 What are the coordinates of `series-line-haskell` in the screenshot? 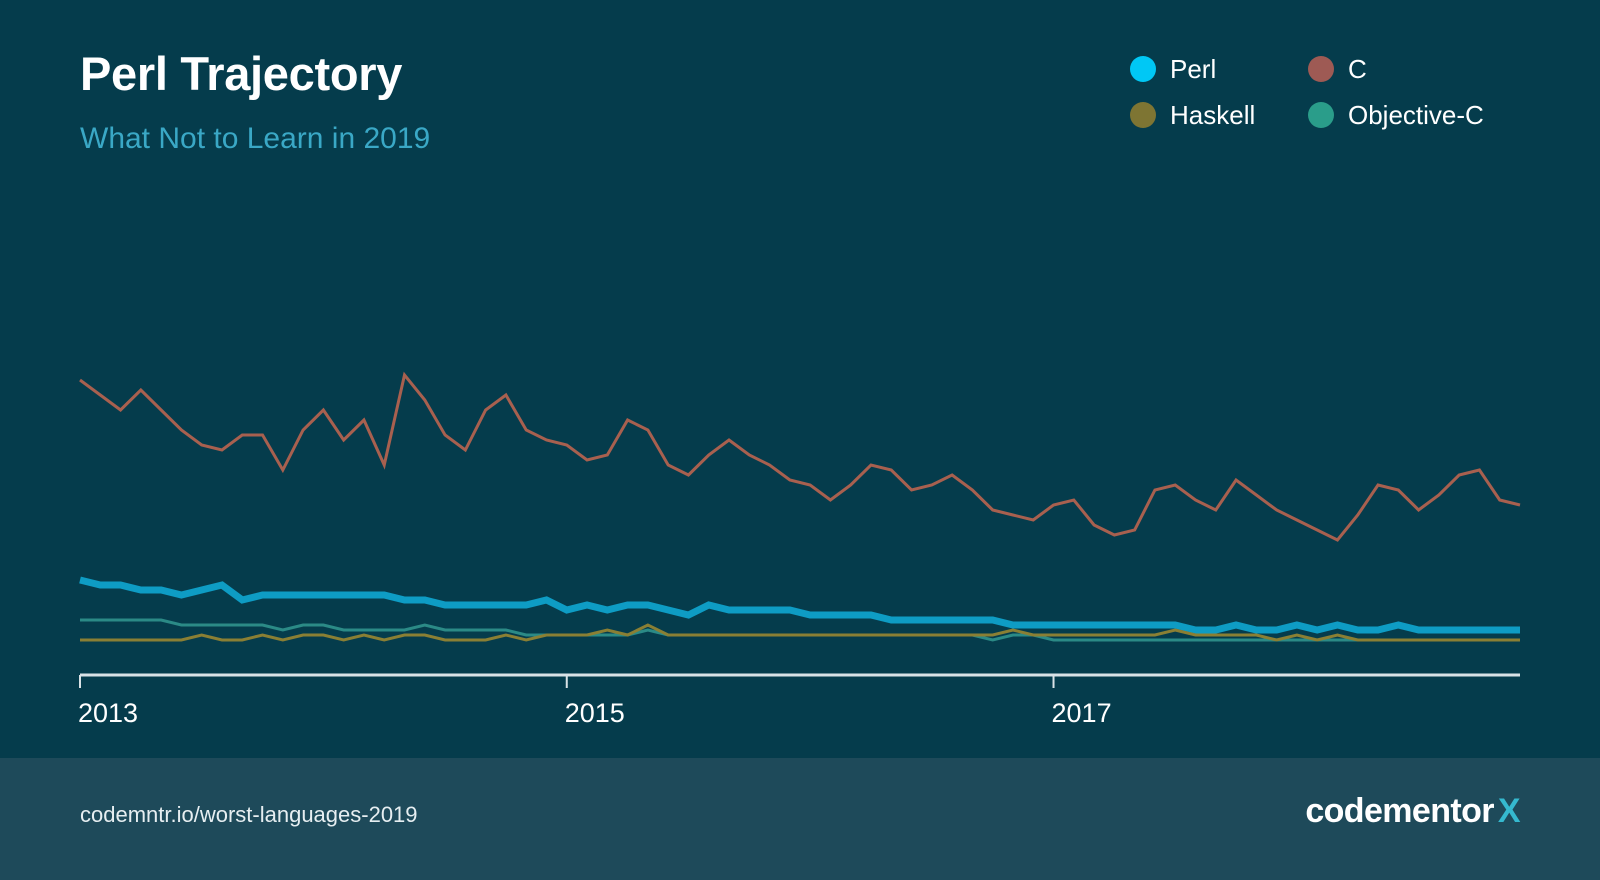 It's located at (800, 632).